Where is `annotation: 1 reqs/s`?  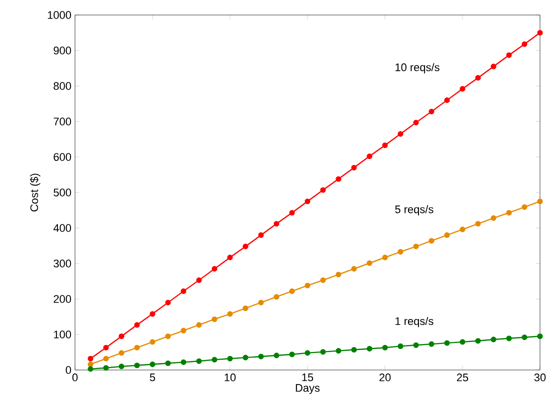
annotation: 1 reqs/s is located at coordinates (415, 322).